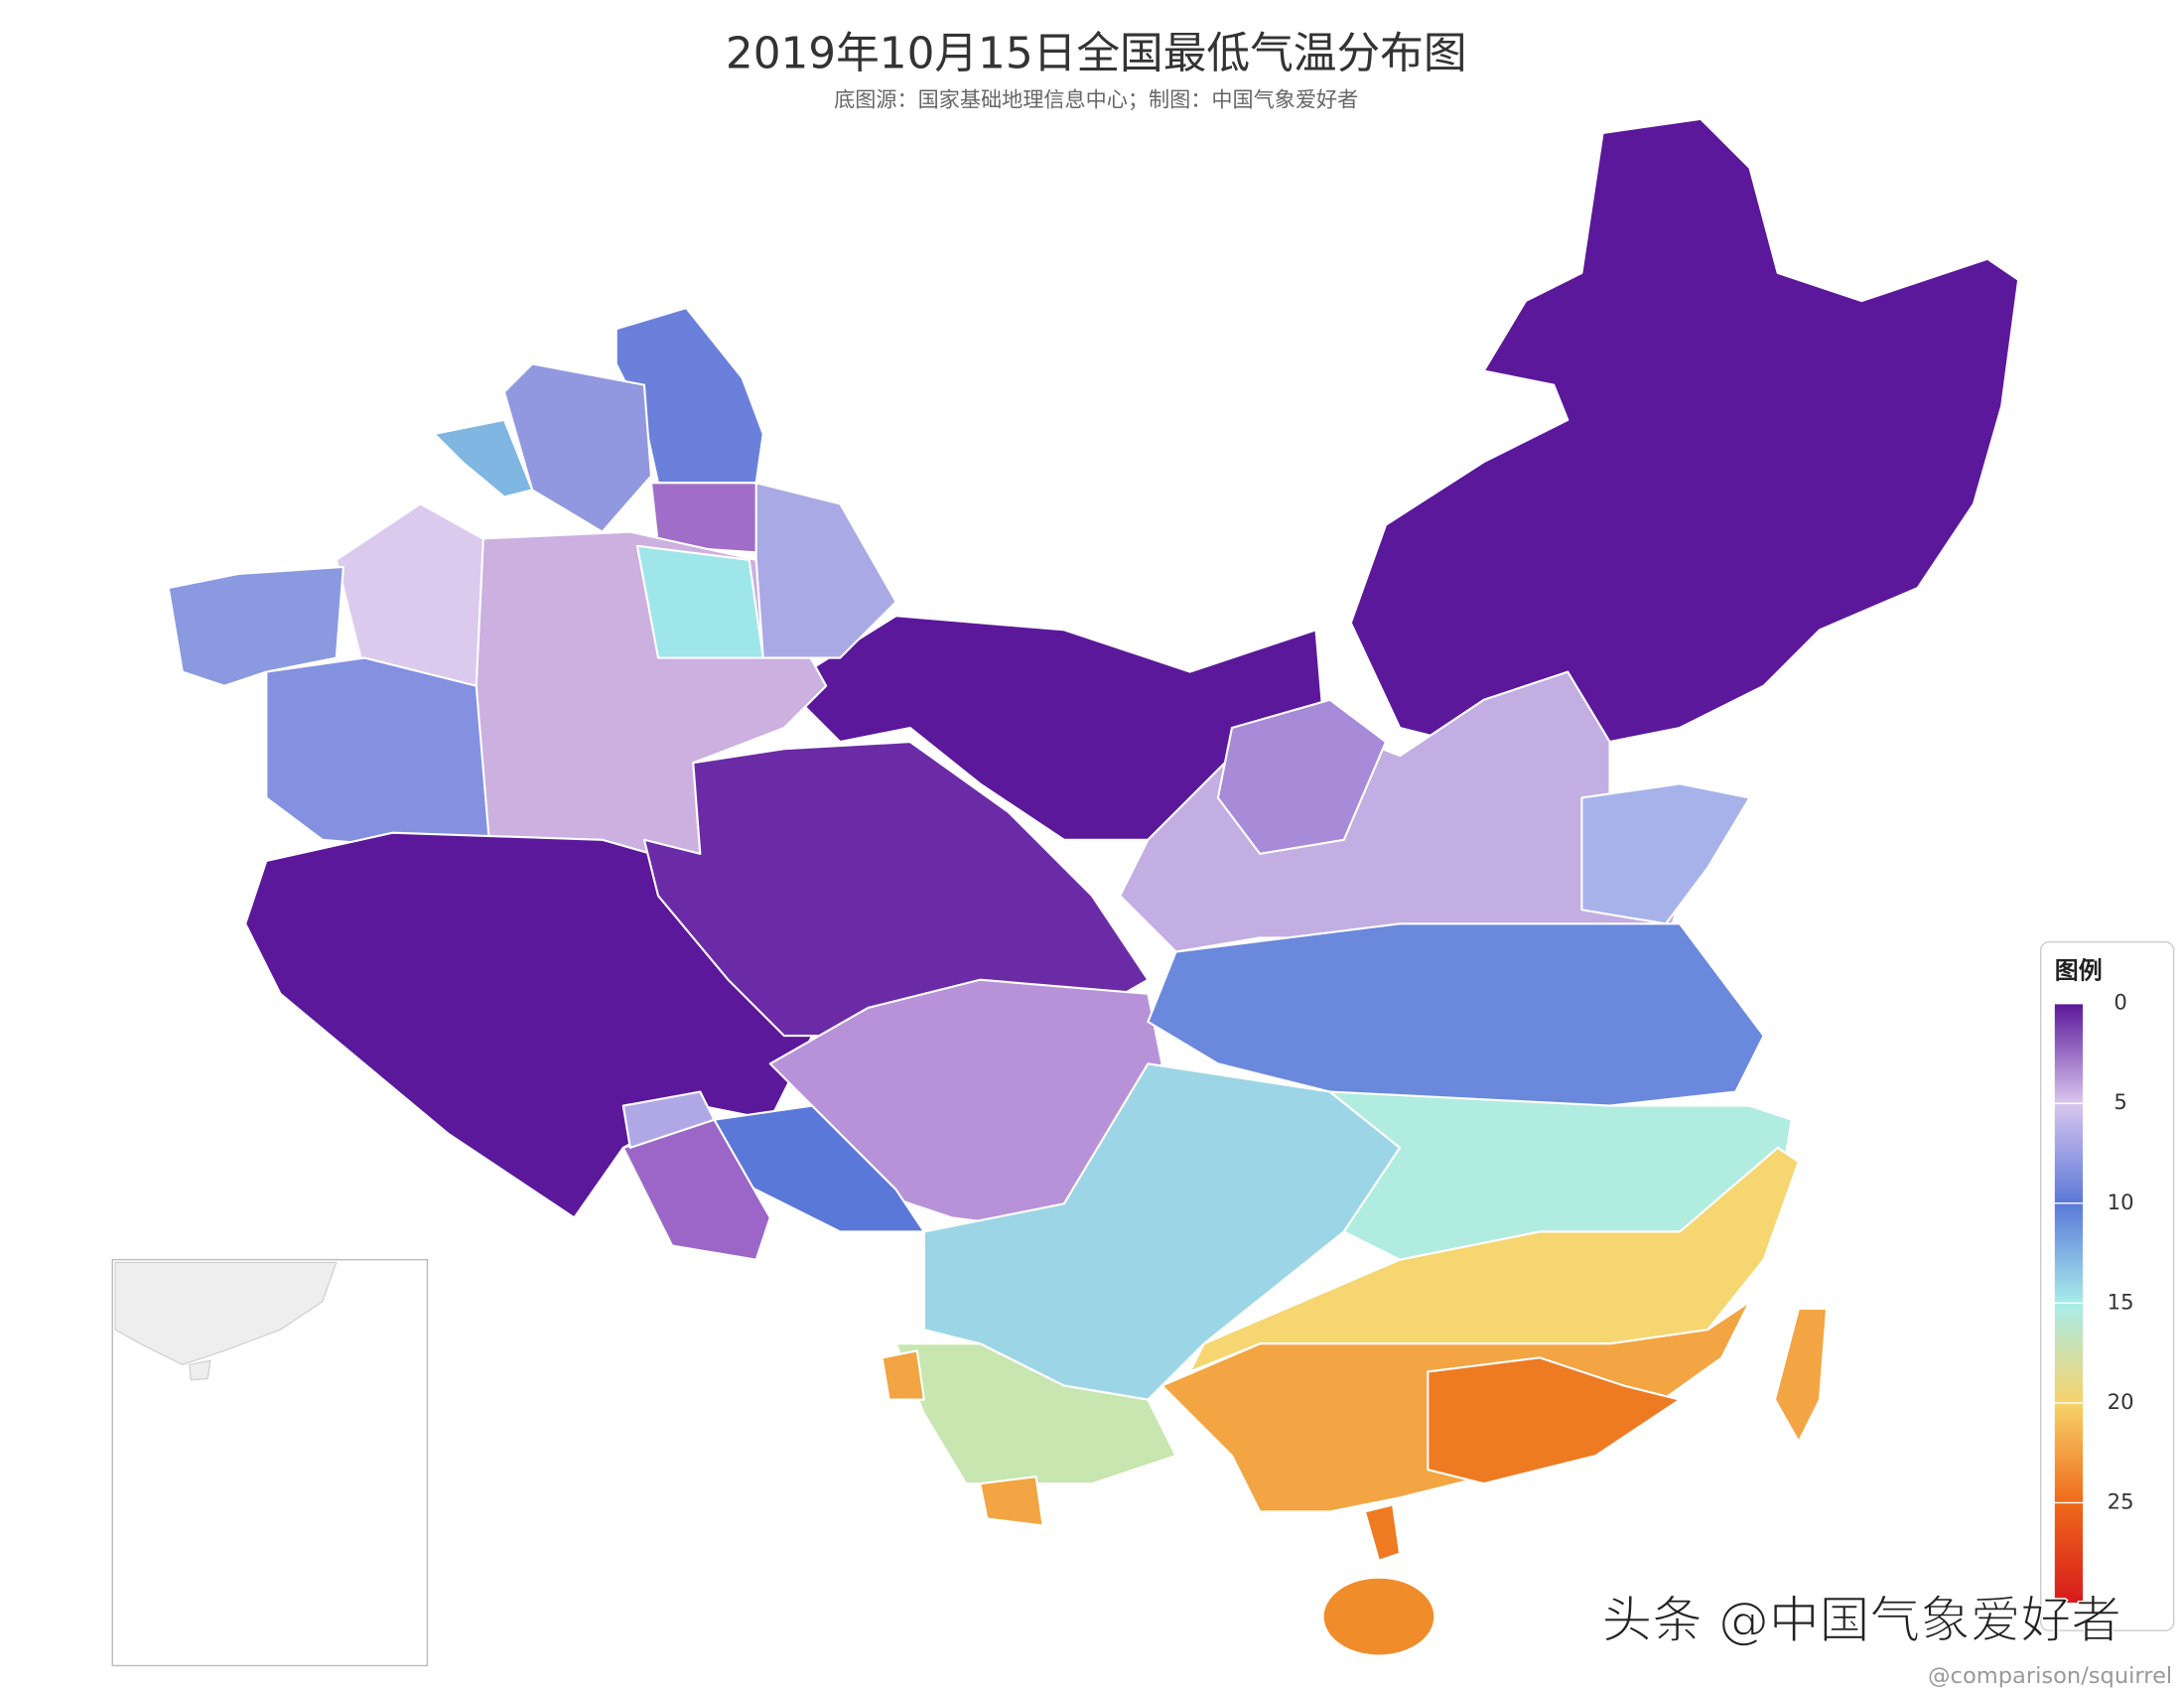 The height and width of the screenshot is (1688, 2184). What do you see at coordinates (1861, 1620) in the screenshot?
I see `watermark: 头条 @中国气象爱好者` at bounding box center [1861, 1620].